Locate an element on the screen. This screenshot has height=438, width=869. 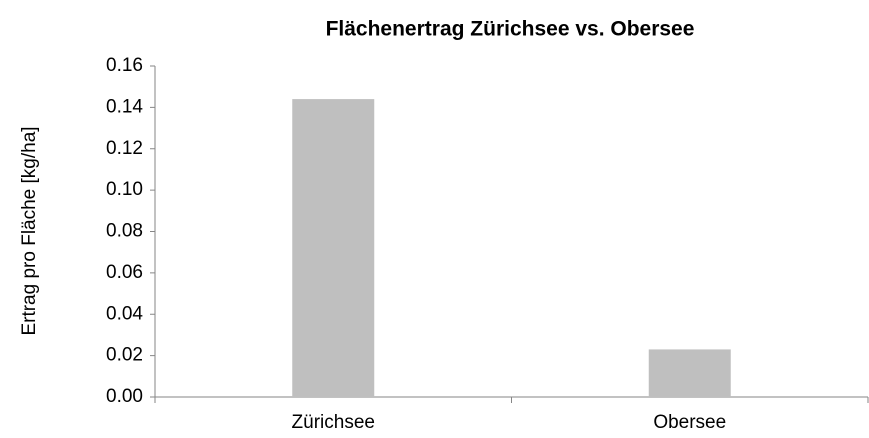
y-tick-label: 0.12 is located at coordinates (124, 148).